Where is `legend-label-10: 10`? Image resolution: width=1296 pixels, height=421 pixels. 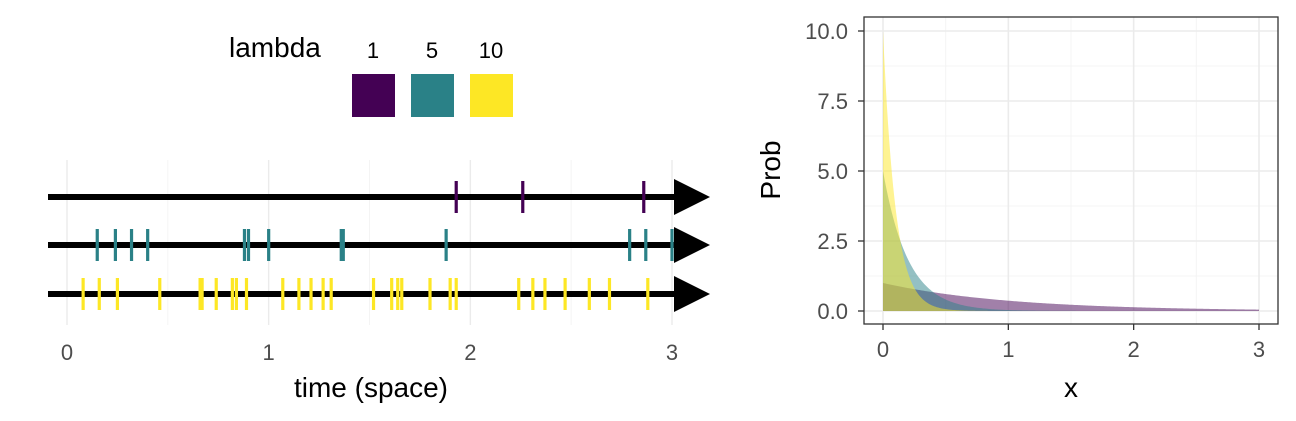 legend-label-10: 10 is located at coordinates (491, 50).